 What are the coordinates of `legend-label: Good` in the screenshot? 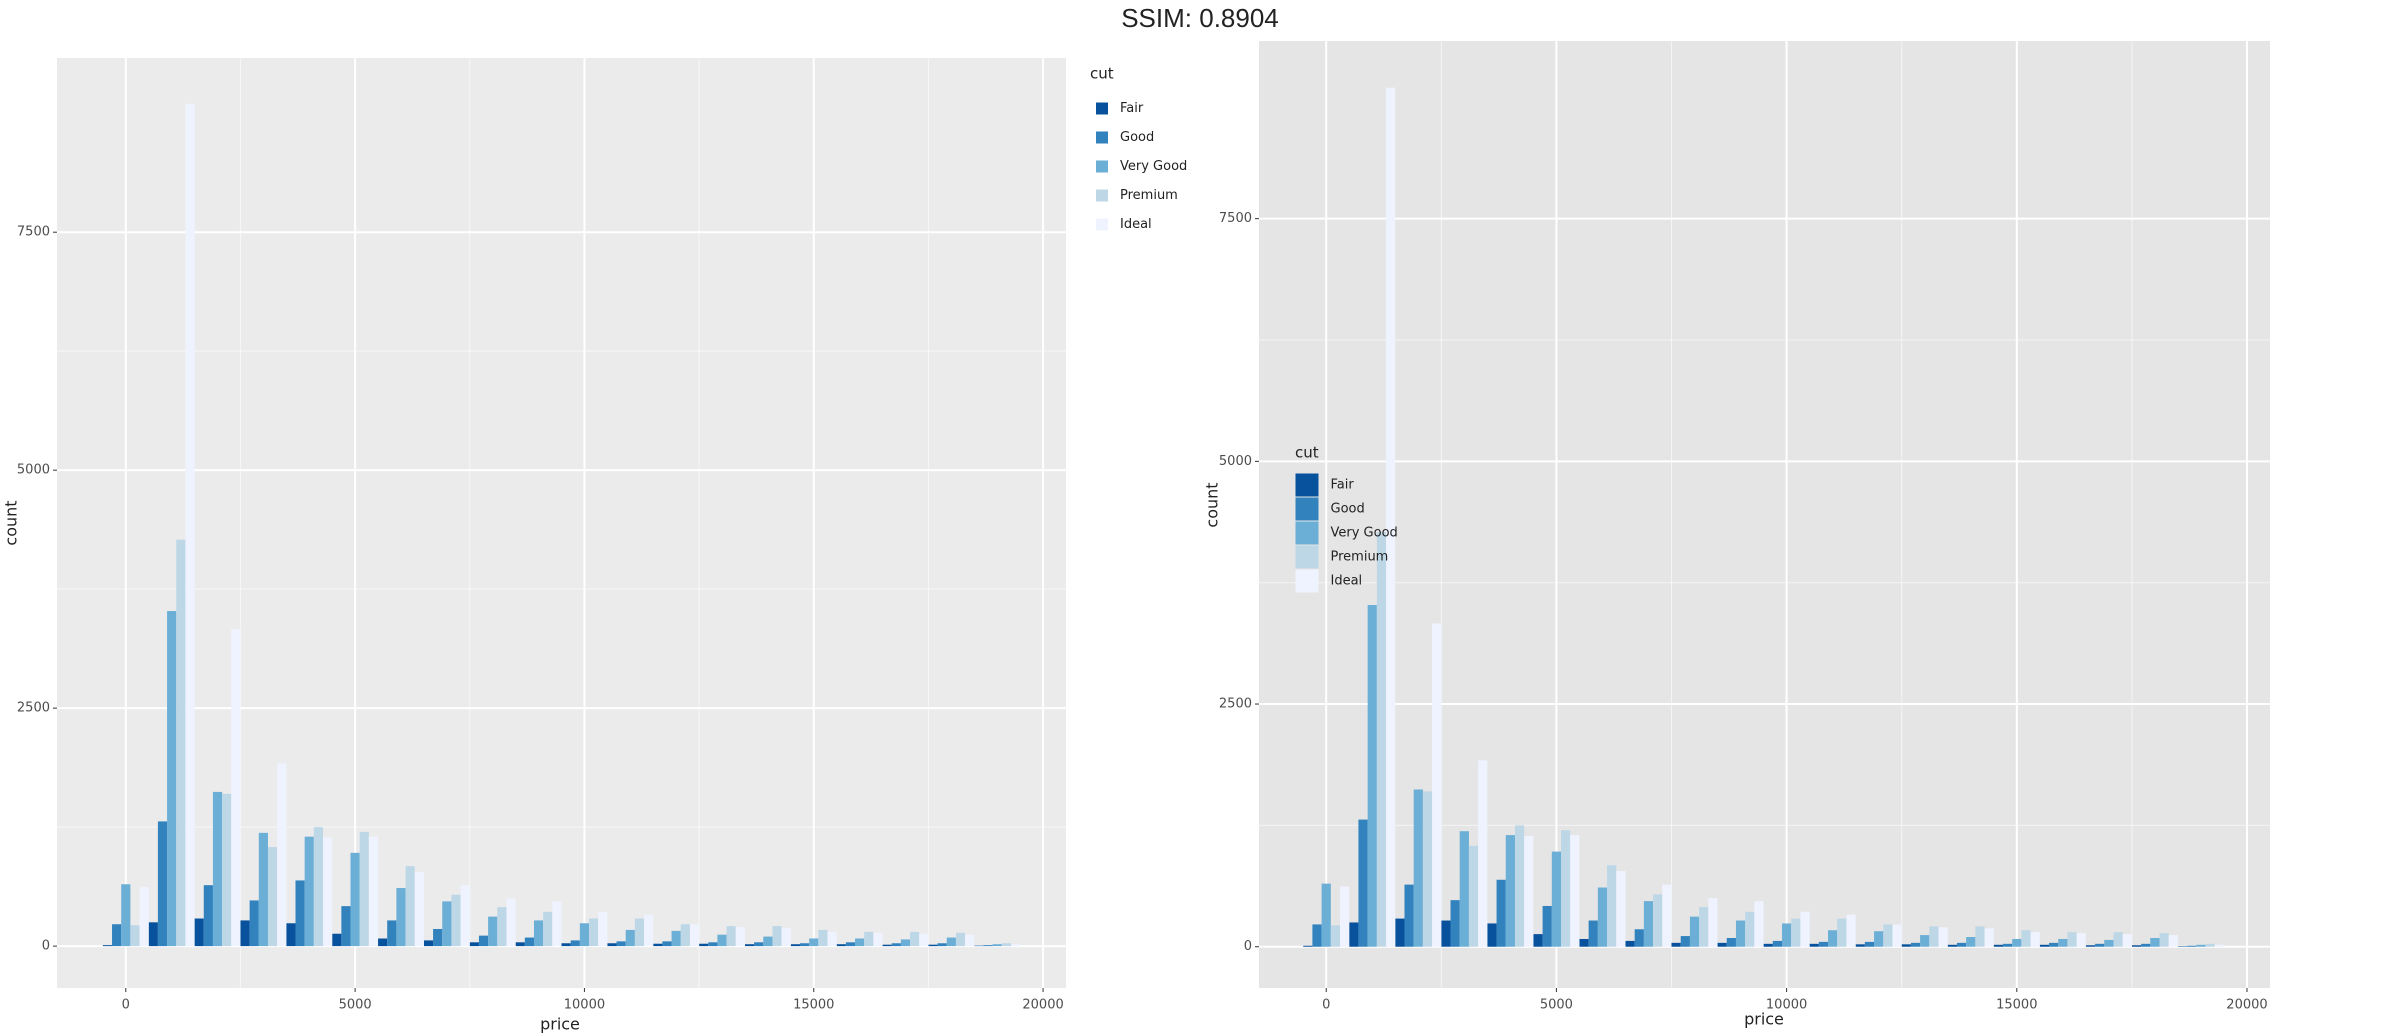 It's located at (1137, 137).